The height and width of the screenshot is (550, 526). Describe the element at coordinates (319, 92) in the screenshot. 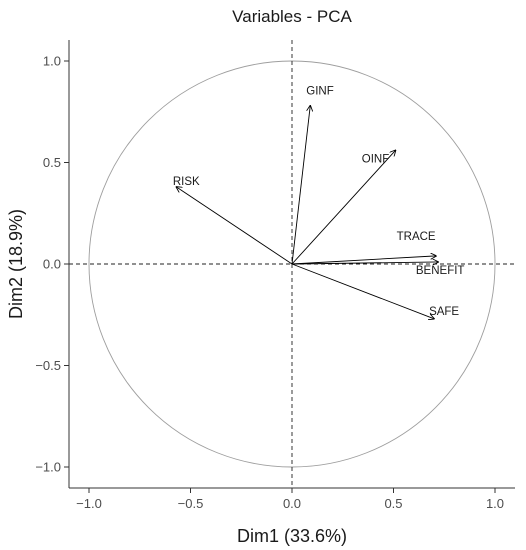

I see `variable-label: GINF` at that location.